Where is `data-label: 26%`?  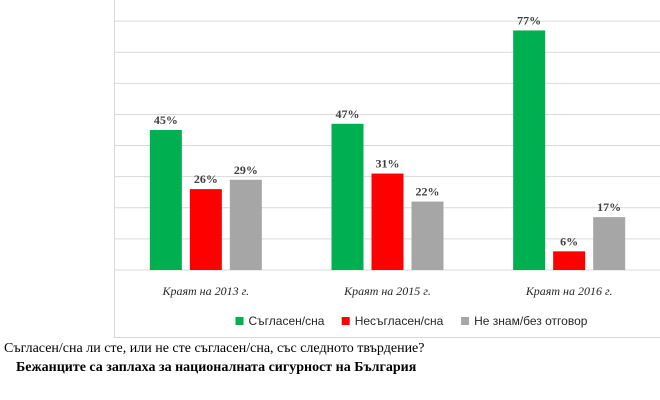 data-label: 26% is located at coordinates (206, 179).